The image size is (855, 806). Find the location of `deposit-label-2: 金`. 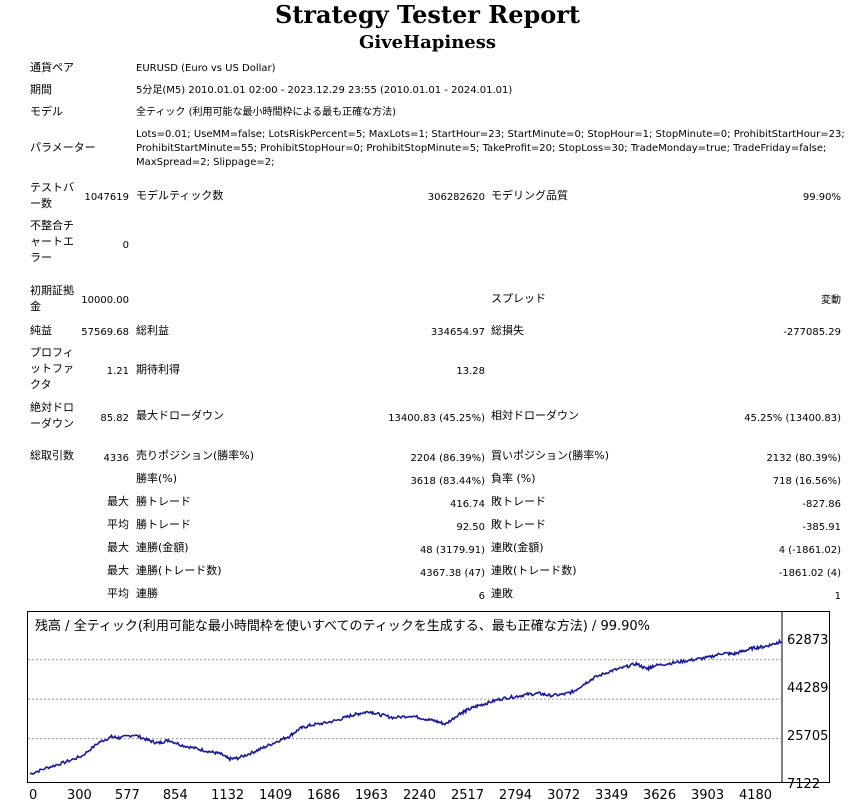

deposit-label-2: 金 is located at coordinates (35, 306).